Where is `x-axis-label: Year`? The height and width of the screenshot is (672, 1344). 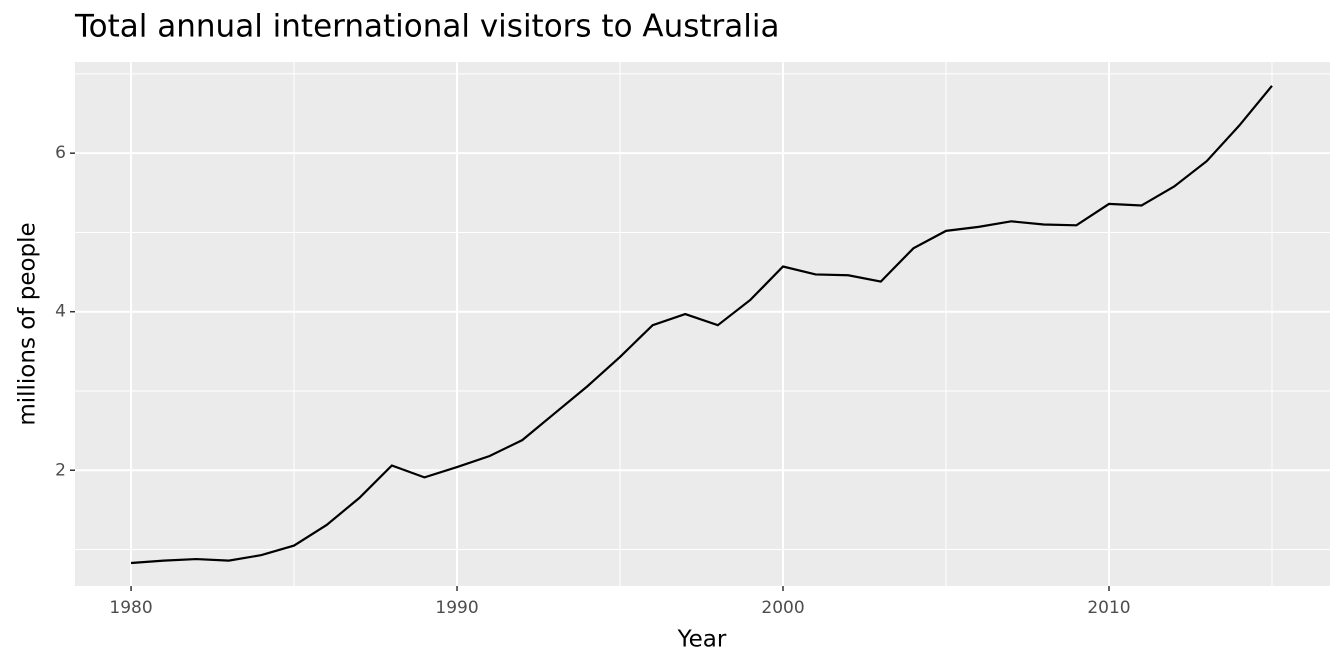 x-axis-label: Year is located at coordinates (702, 640).